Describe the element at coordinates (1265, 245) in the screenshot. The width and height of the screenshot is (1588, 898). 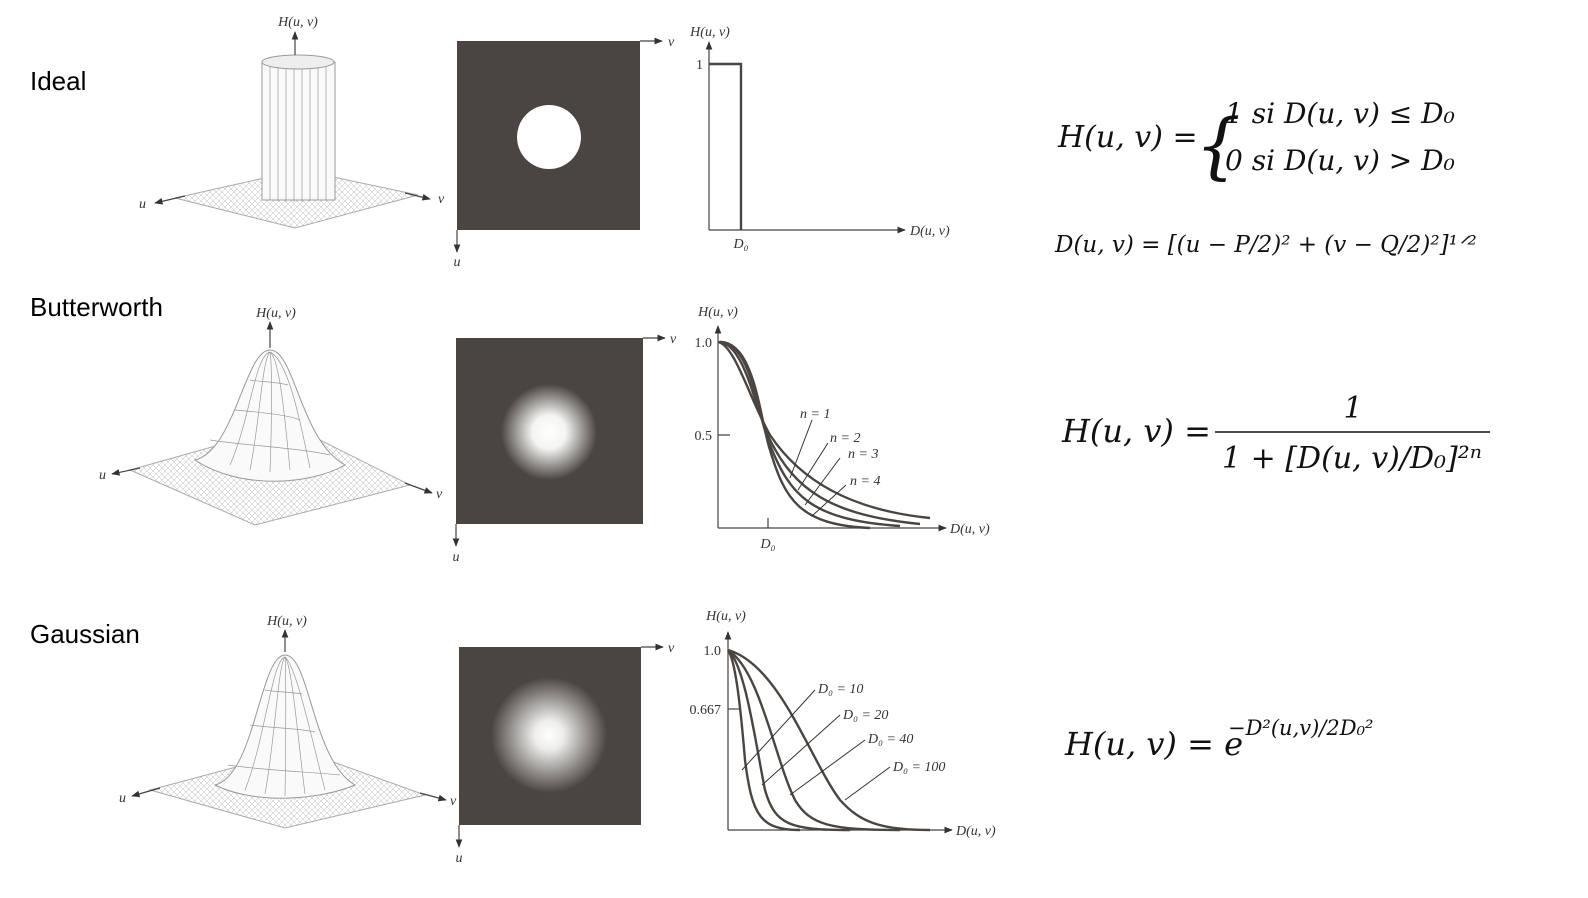
I see `equation-distance: D(u, v) = [(u − P/2)² + (v − Q/2)²]¹ᐟ²` at that location.